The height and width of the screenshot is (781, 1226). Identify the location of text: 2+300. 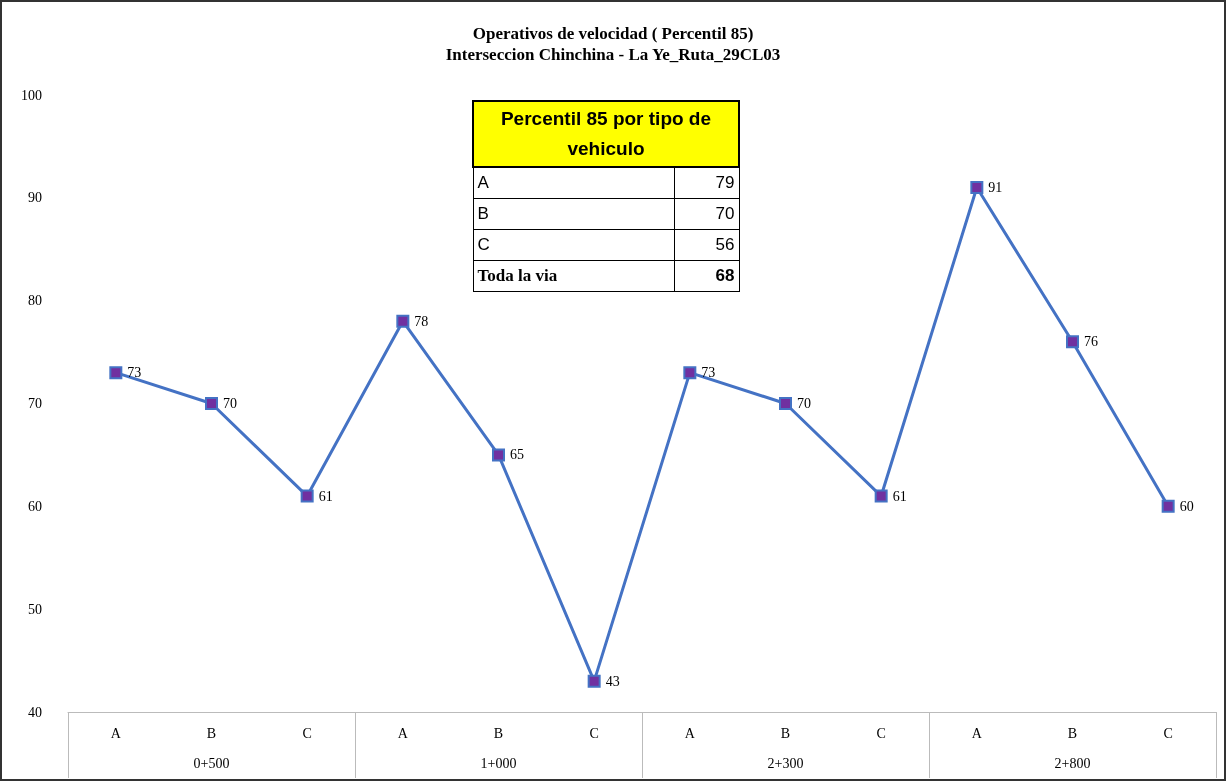
(785, 763).